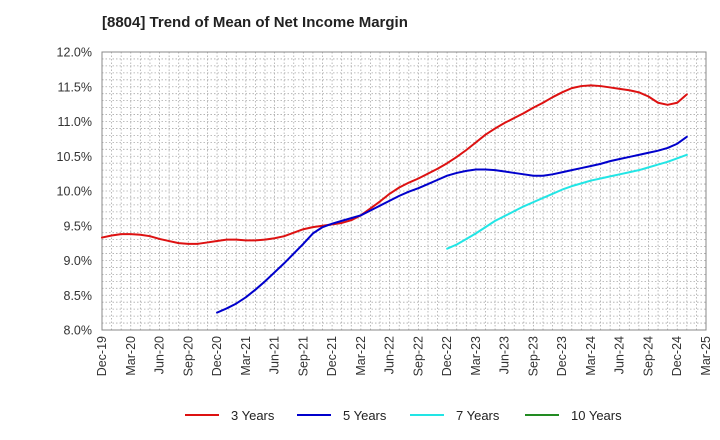 The height and width of the screenshot is (440, 720). Describe the element at coordinates (74, 53) in the screenshot. I see `y-tick-label: 12.0%` at that location.